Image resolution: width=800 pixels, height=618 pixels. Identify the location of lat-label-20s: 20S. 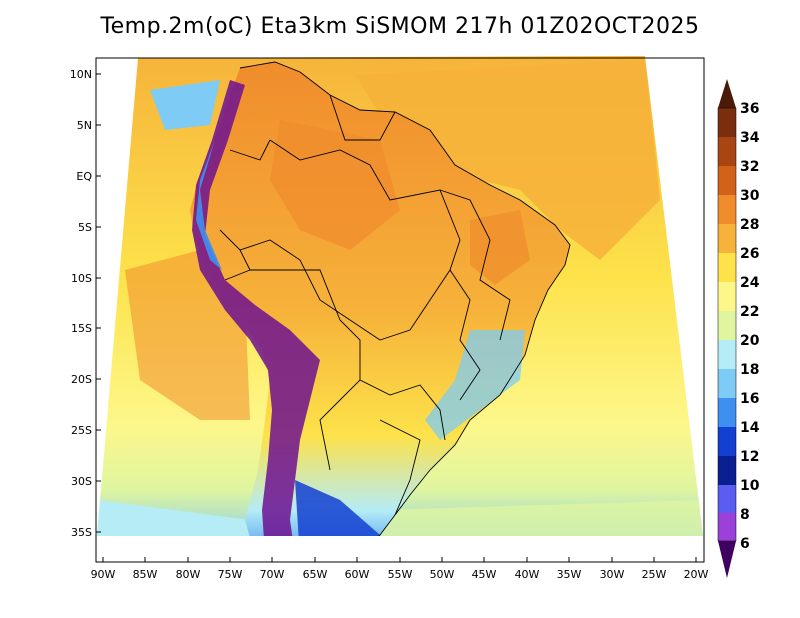
(81, 379).